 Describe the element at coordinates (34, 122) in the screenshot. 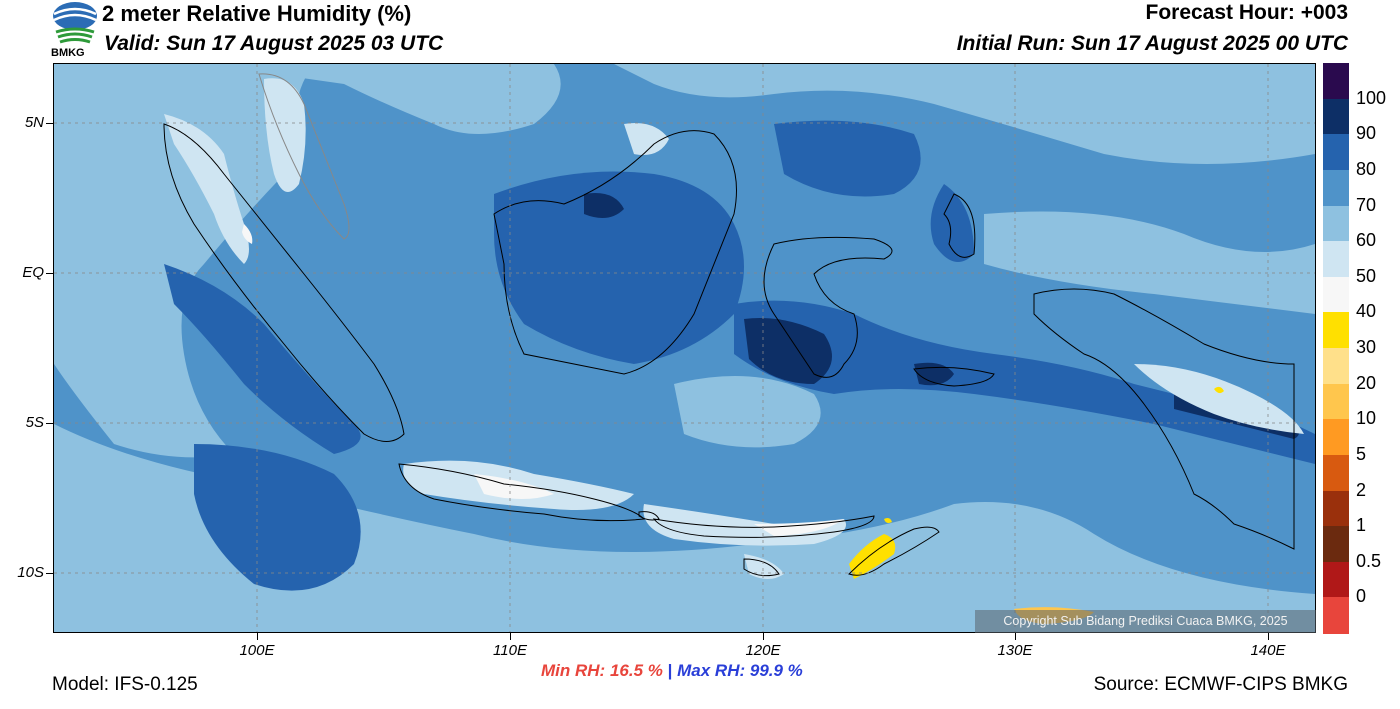

I see `lat-label-5n: 5N` at that location.